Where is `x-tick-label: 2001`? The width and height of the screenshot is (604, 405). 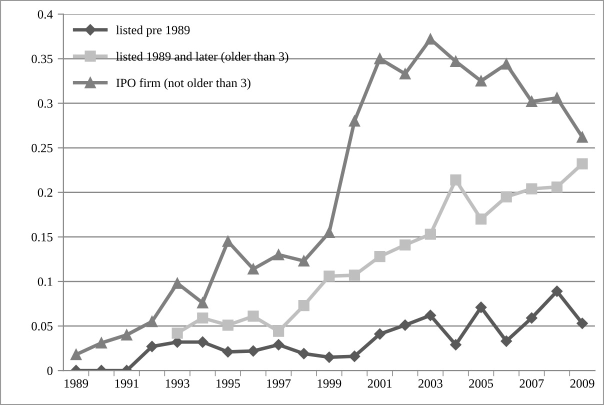
x-tick-label: 2001 is located at coordinates (380, 383).